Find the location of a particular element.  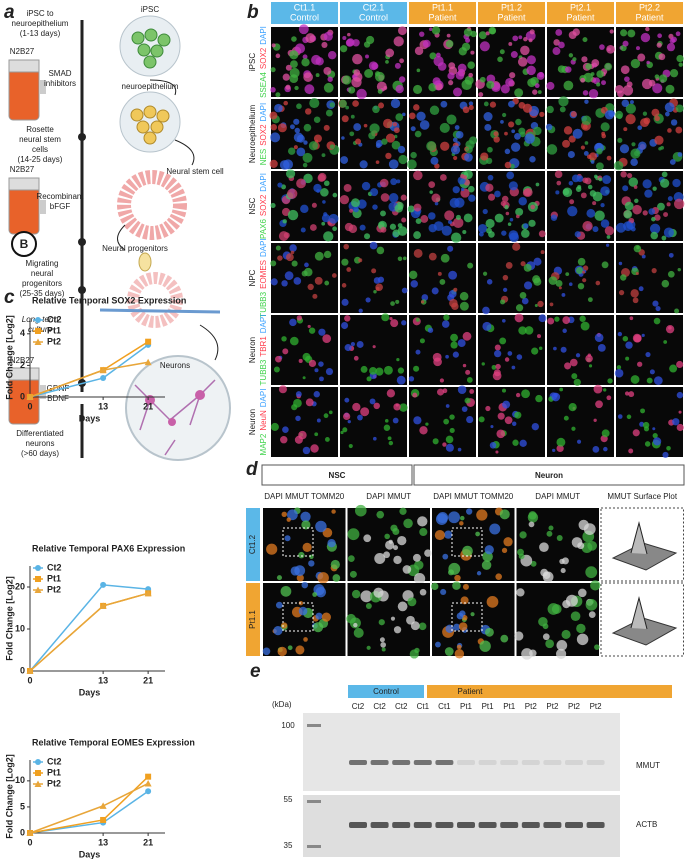

cell-label: Neural progenitors is located at coordinates (135, 248).